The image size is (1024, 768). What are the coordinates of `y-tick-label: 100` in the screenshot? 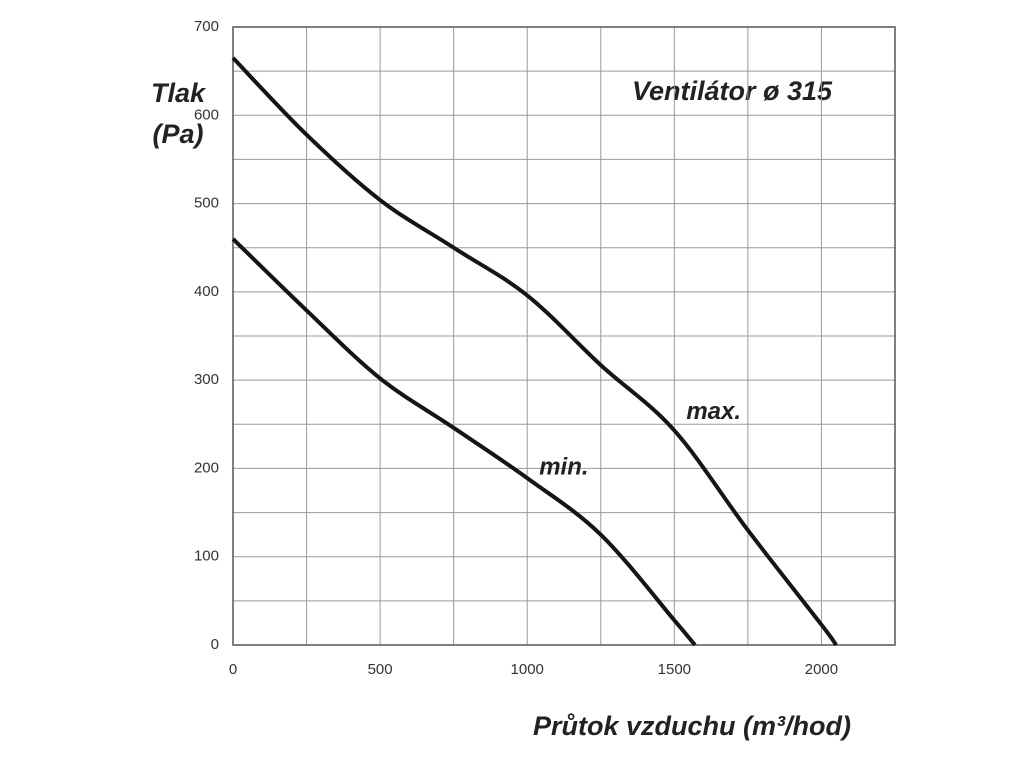 It's located at (206, 556).